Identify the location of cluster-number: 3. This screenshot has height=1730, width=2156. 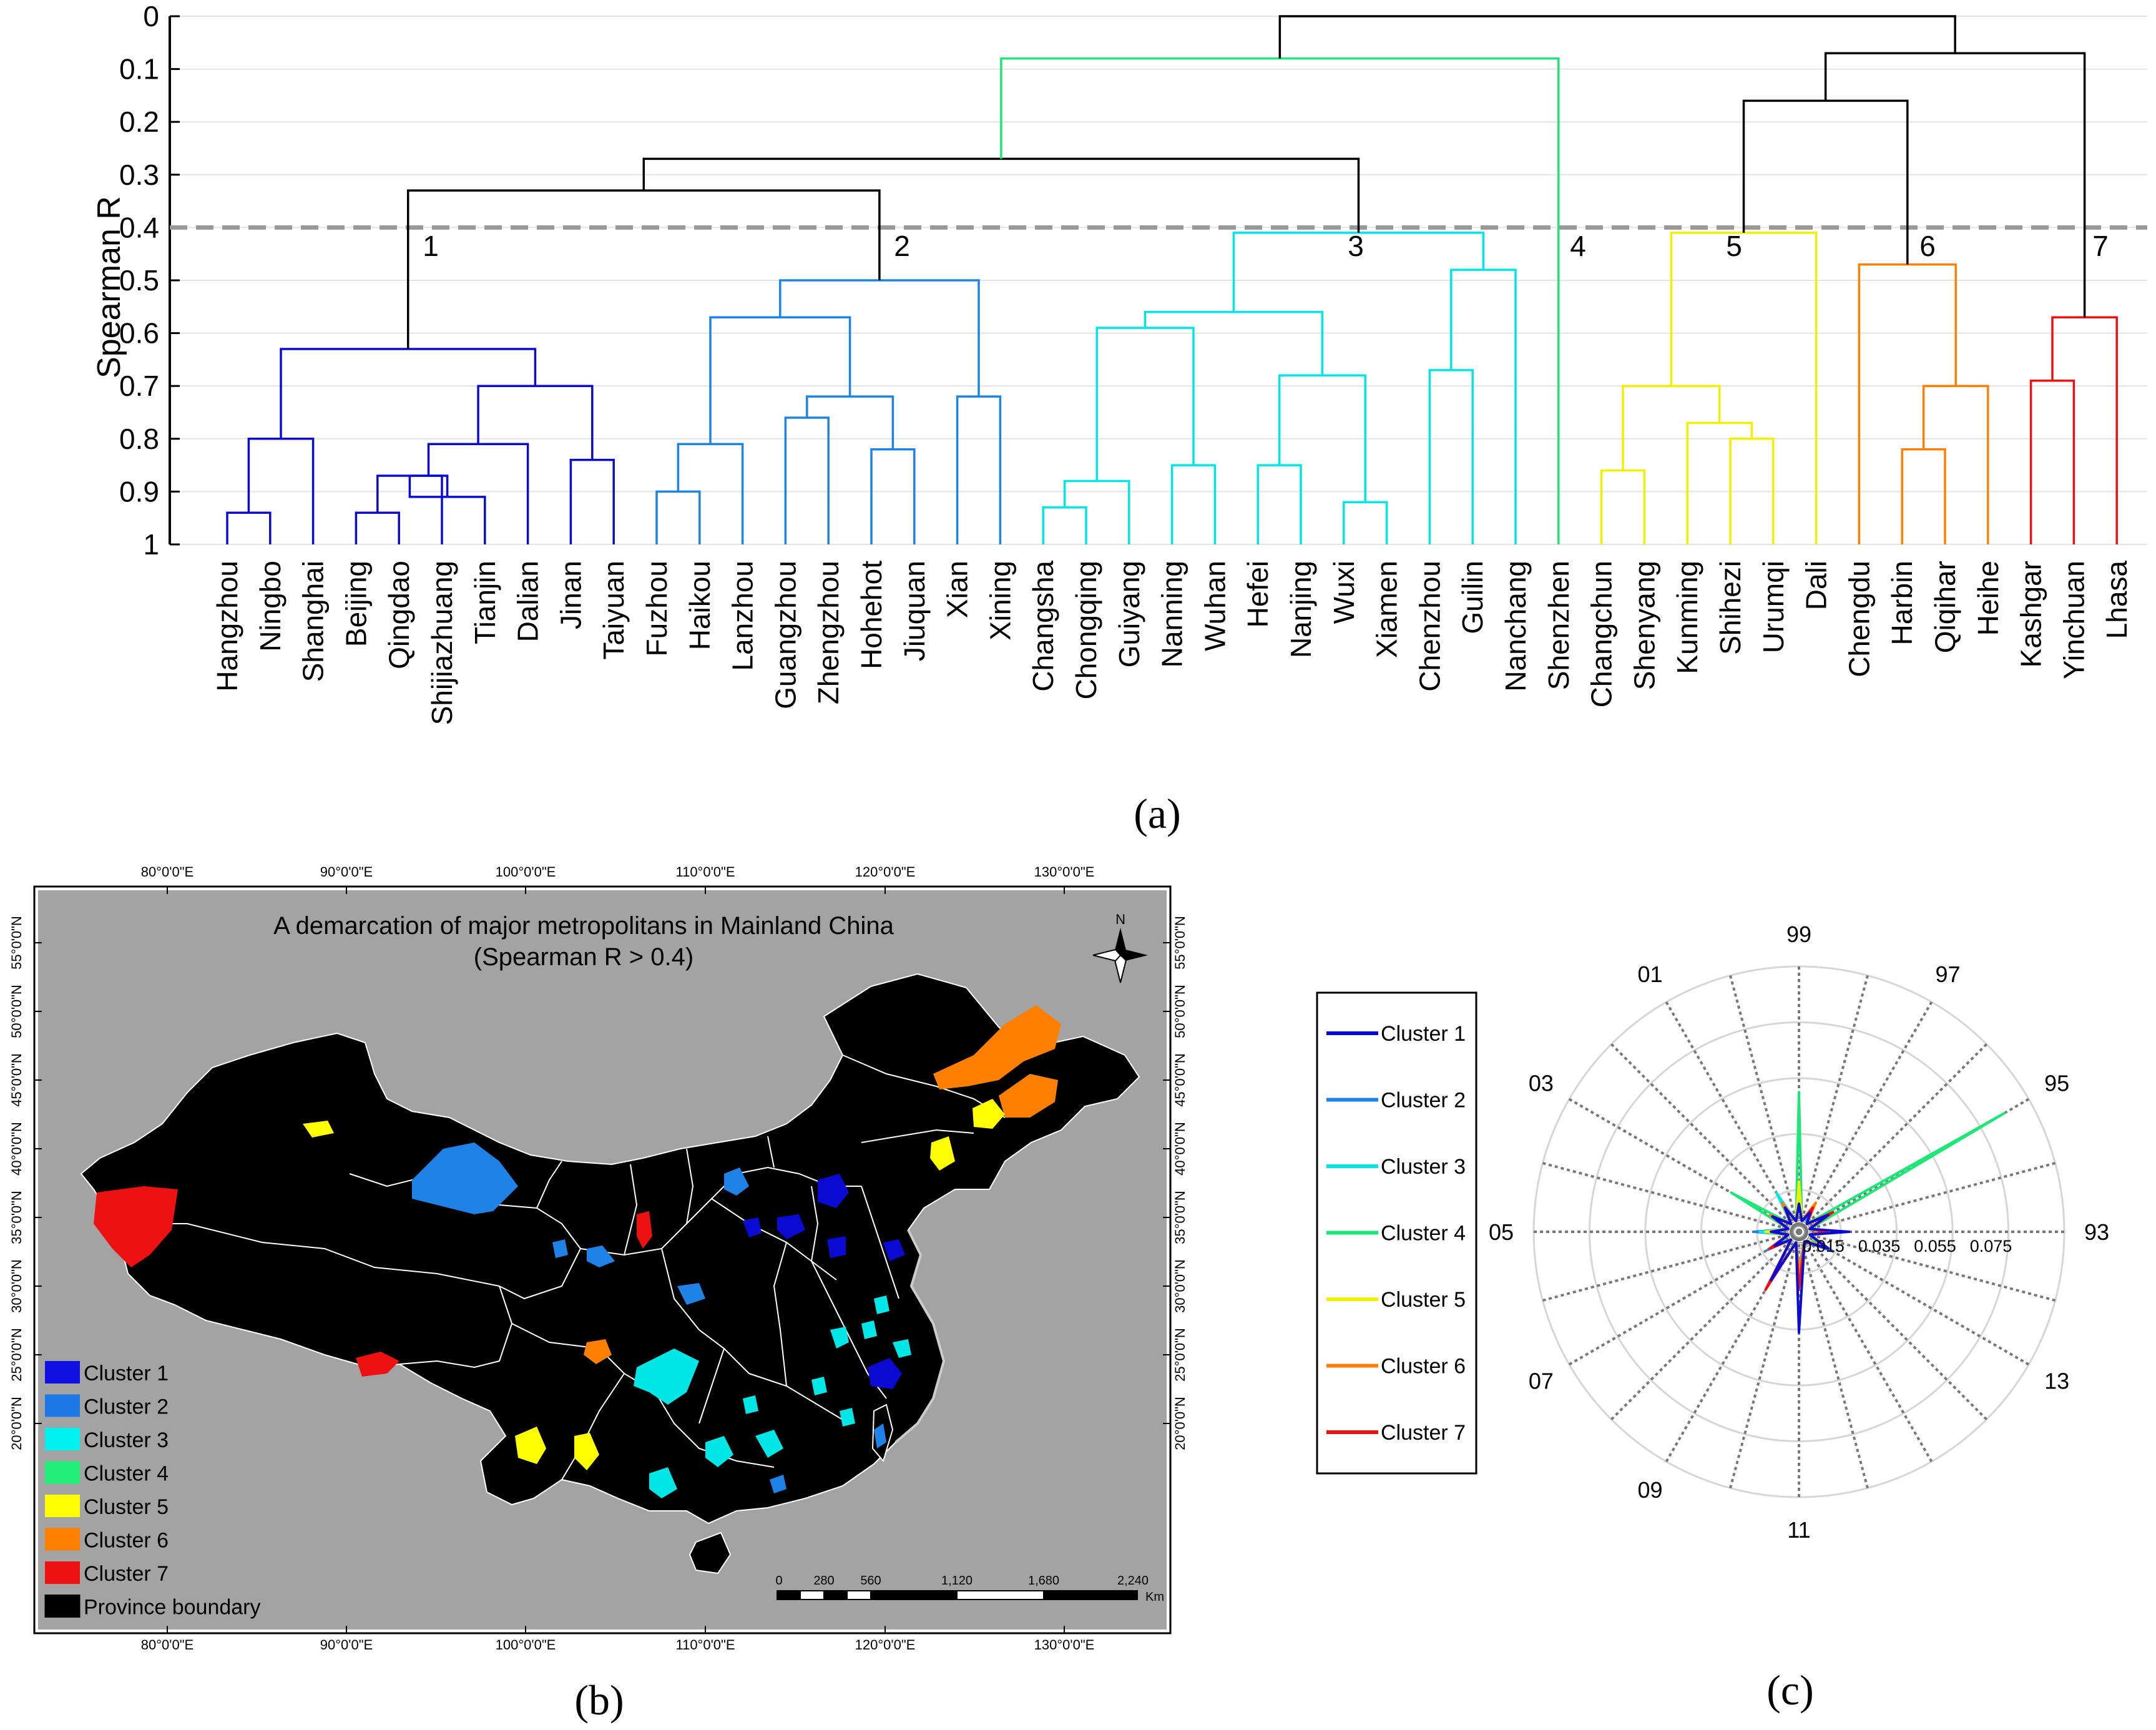
(1356, 246).